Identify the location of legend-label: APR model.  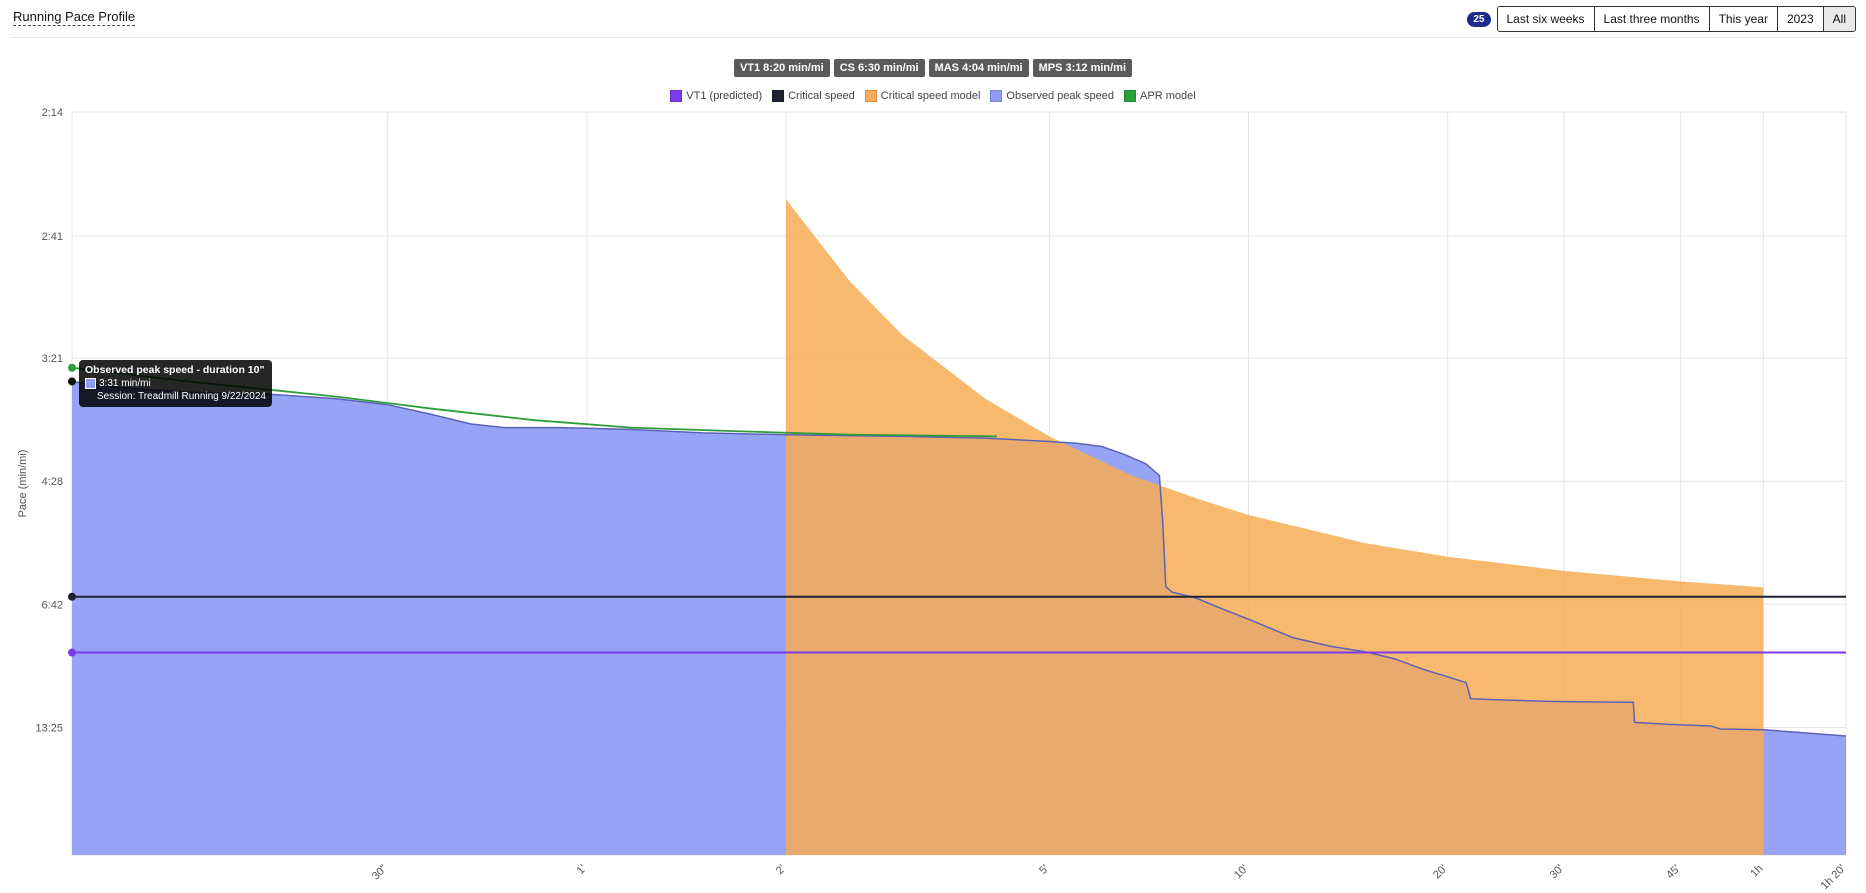
(1168, 96).